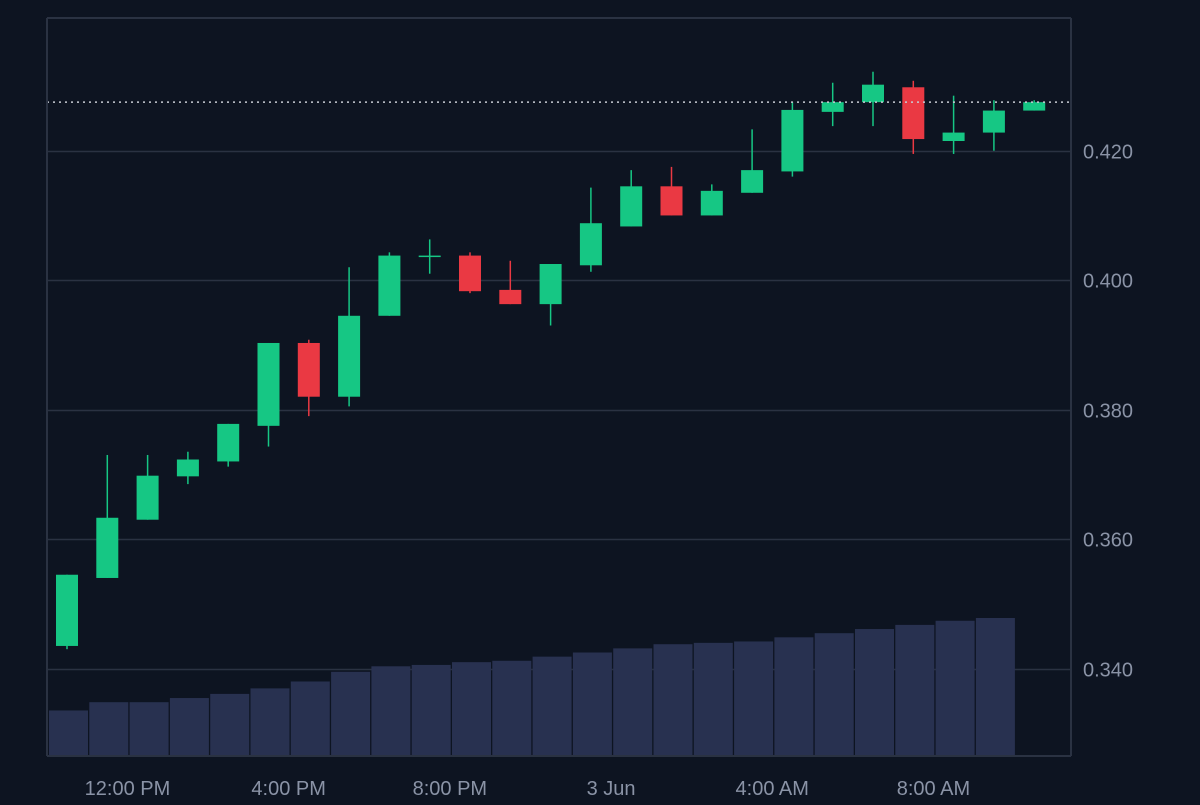 This screenshot has width=1200, height=805. What do you see at coordinates (128, 789) in the screenshot?
I see `time-tick-label: 12:00 PM` at bounding box center [128, 789].